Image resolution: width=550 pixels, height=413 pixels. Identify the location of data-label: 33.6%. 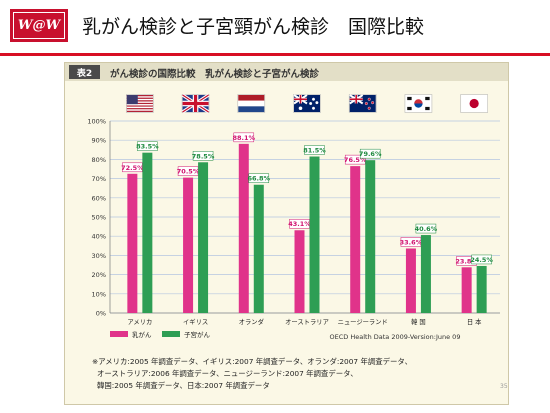
(411, 242).